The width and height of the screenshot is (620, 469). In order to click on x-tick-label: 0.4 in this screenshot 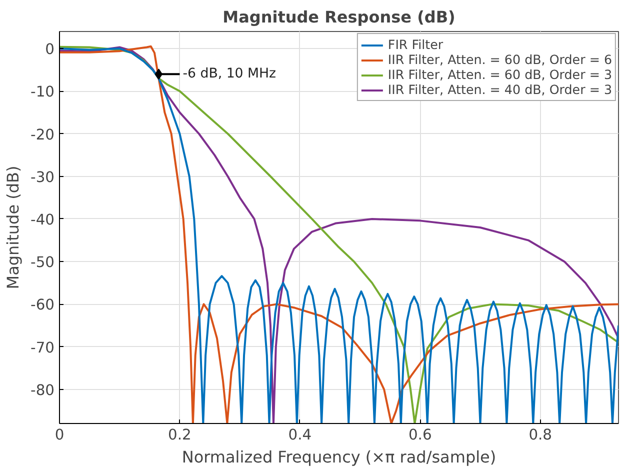, I will do `click(300, 435)`.